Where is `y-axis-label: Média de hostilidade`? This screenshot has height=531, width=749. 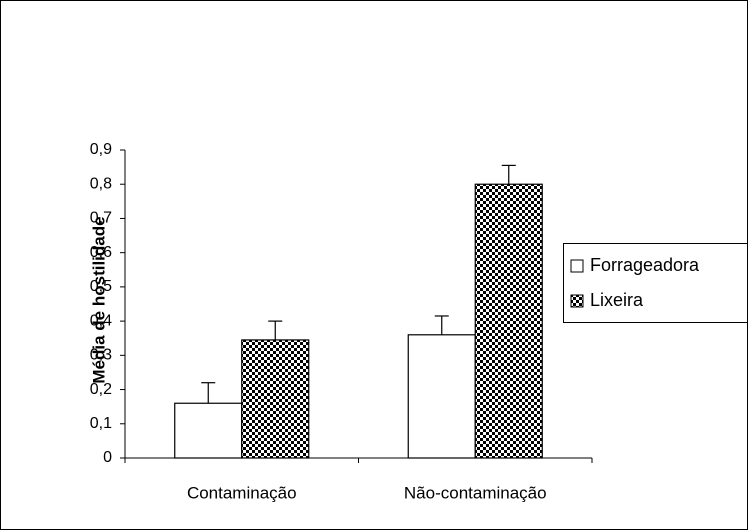
y-axis-label: Média de hostilidade is located at coordinates (98, 299).